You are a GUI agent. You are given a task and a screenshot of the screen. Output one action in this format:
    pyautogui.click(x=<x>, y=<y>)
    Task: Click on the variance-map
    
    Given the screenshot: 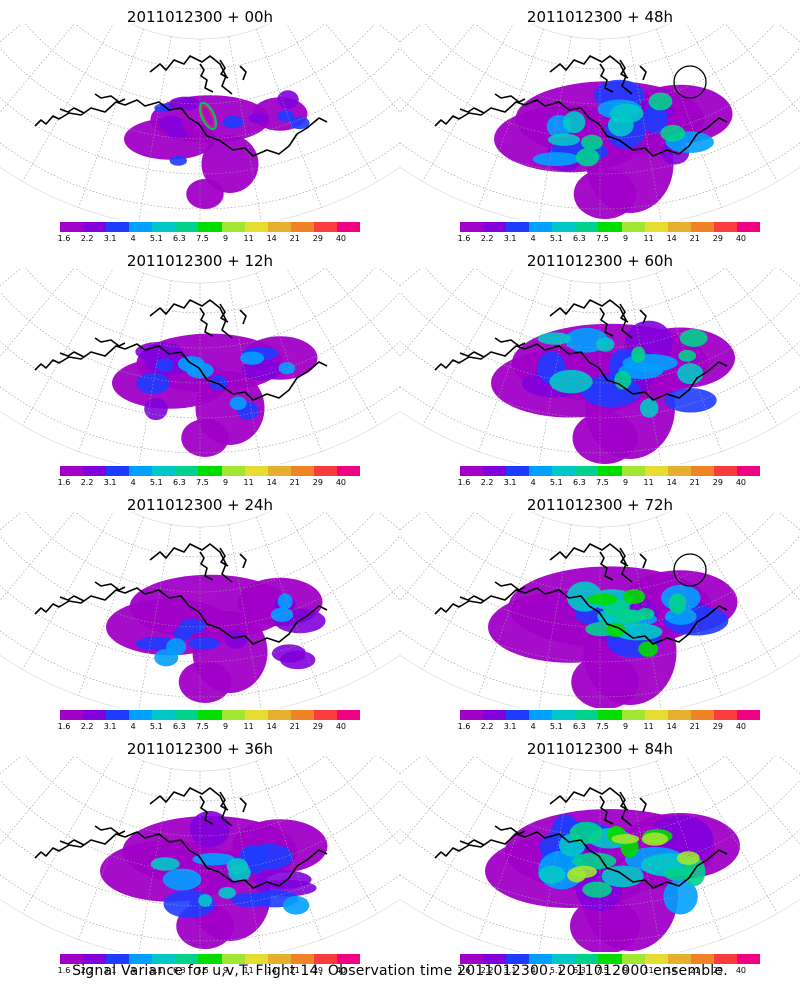 What is the action you would take?
    pyautogui.click(x=600, y=854)
    